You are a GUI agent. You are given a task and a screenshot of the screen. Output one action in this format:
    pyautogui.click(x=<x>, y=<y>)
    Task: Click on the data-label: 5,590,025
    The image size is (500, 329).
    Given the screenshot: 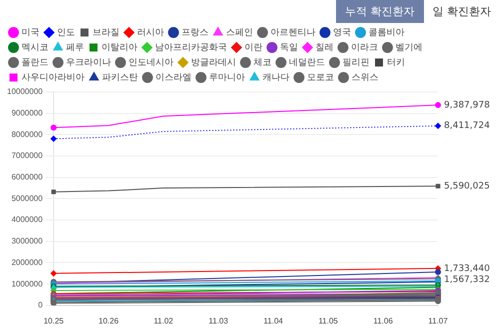 What is the action you would take?
    pyautogui.click(x=467, y=186)
    